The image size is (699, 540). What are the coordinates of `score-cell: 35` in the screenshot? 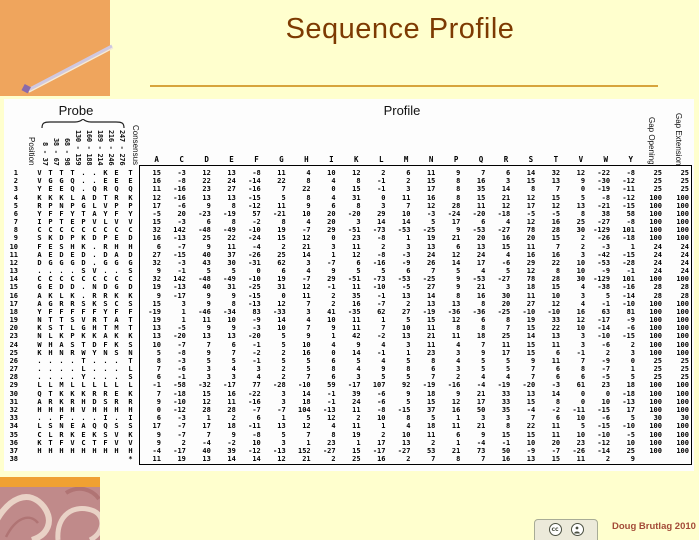 It's located at (356, 295).